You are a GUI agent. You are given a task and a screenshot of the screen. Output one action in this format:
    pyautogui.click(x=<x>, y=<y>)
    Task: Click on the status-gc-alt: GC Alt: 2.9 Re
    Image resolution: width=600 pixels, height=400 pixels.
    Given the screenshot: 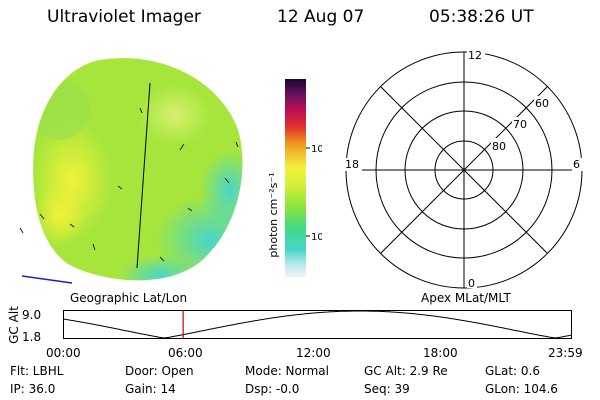 What is the action you would take?
    pyautogui.click(x=406, y=371)
    